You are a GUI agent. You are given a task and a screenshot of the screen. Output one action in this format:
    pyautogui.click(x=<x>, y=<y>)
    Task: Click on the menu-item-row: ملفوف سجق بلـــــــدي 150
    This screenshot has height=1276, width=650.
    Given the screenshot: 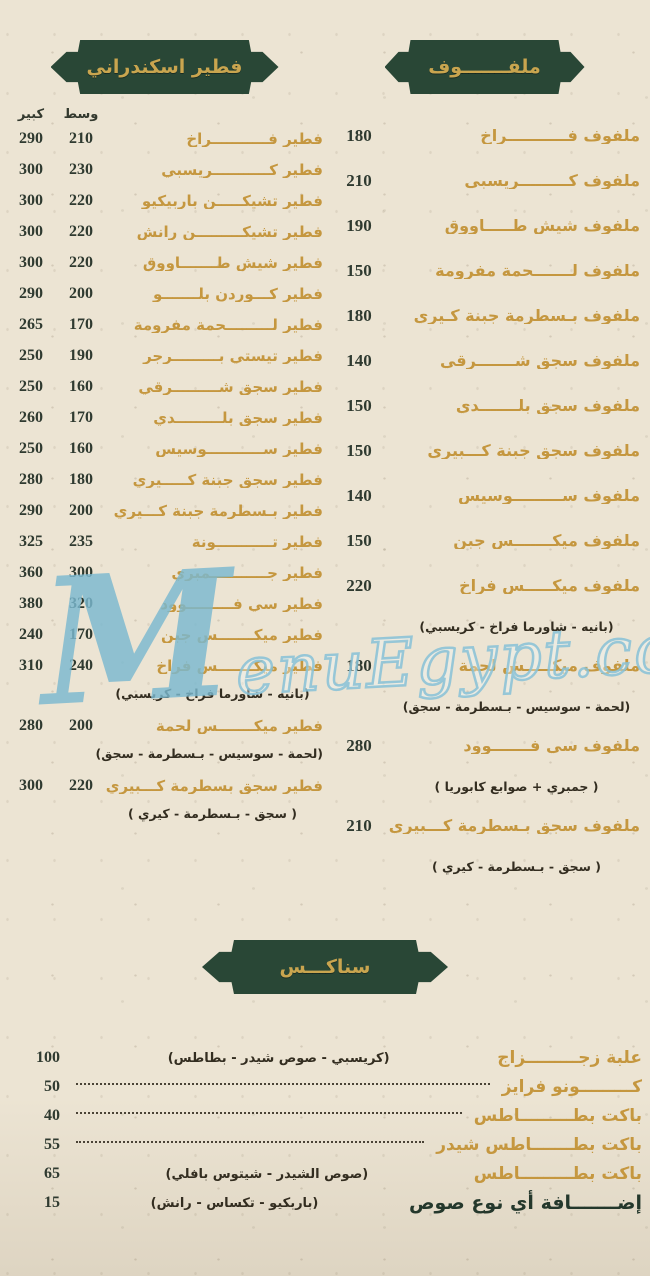 What is the action you would take?
    pyautogui.click(x=484, y=406)
    